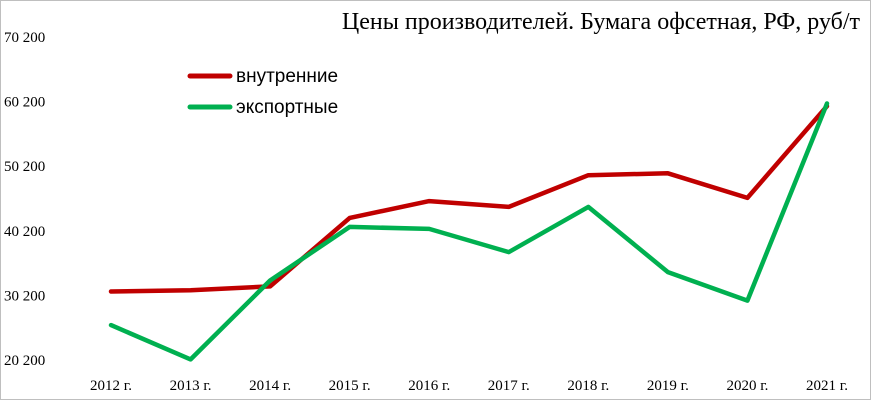  I want to click on x-tick-label: 2020 г., so click(747, 386).